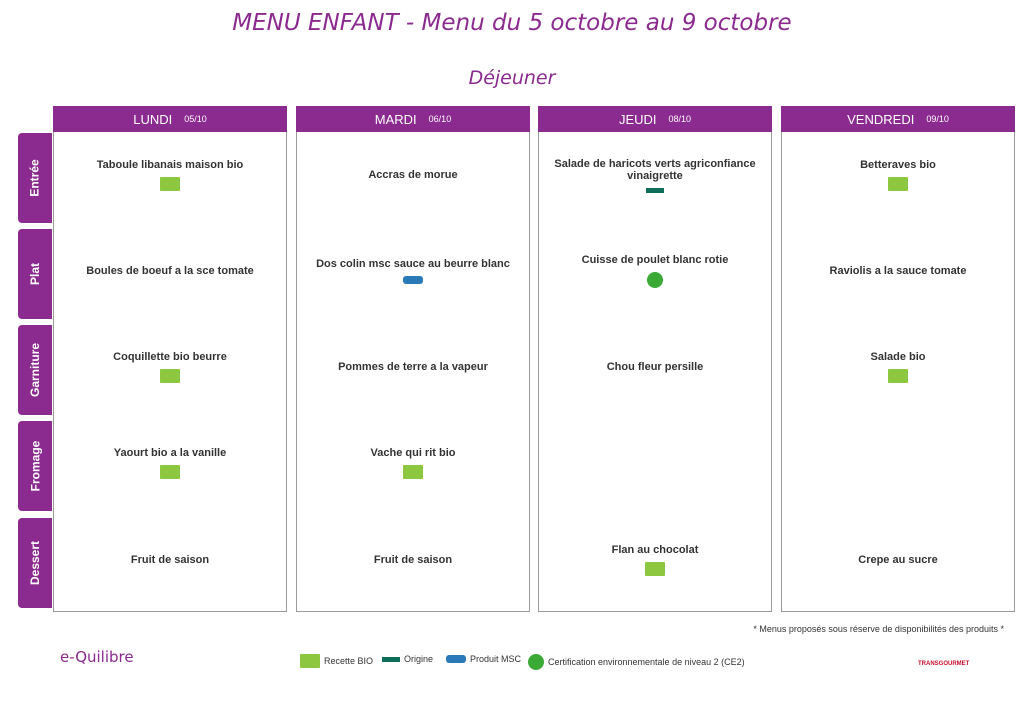  What do you see at coordinates (170, 463) in the screenshot?
I see `menu-item: Yaourt bio a la vanille` at bounding box center [170, 463].